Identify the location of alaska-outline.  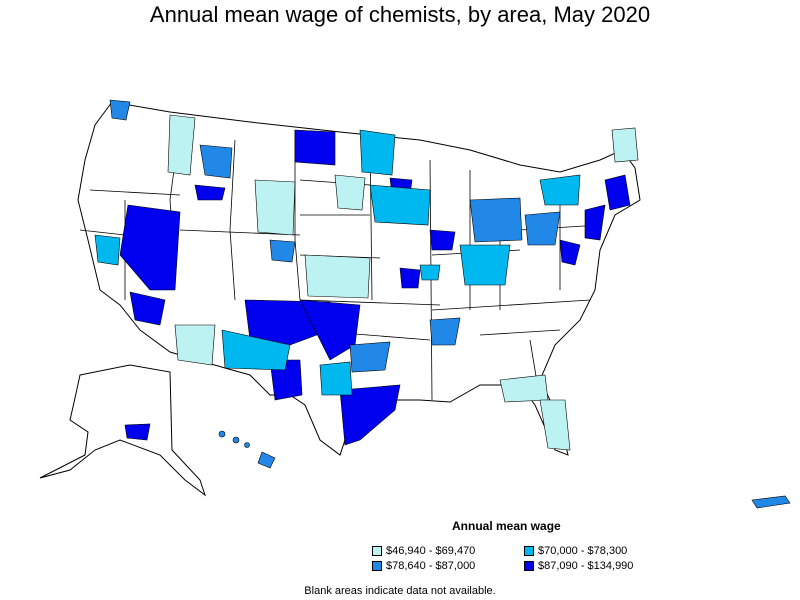
(122, 430).